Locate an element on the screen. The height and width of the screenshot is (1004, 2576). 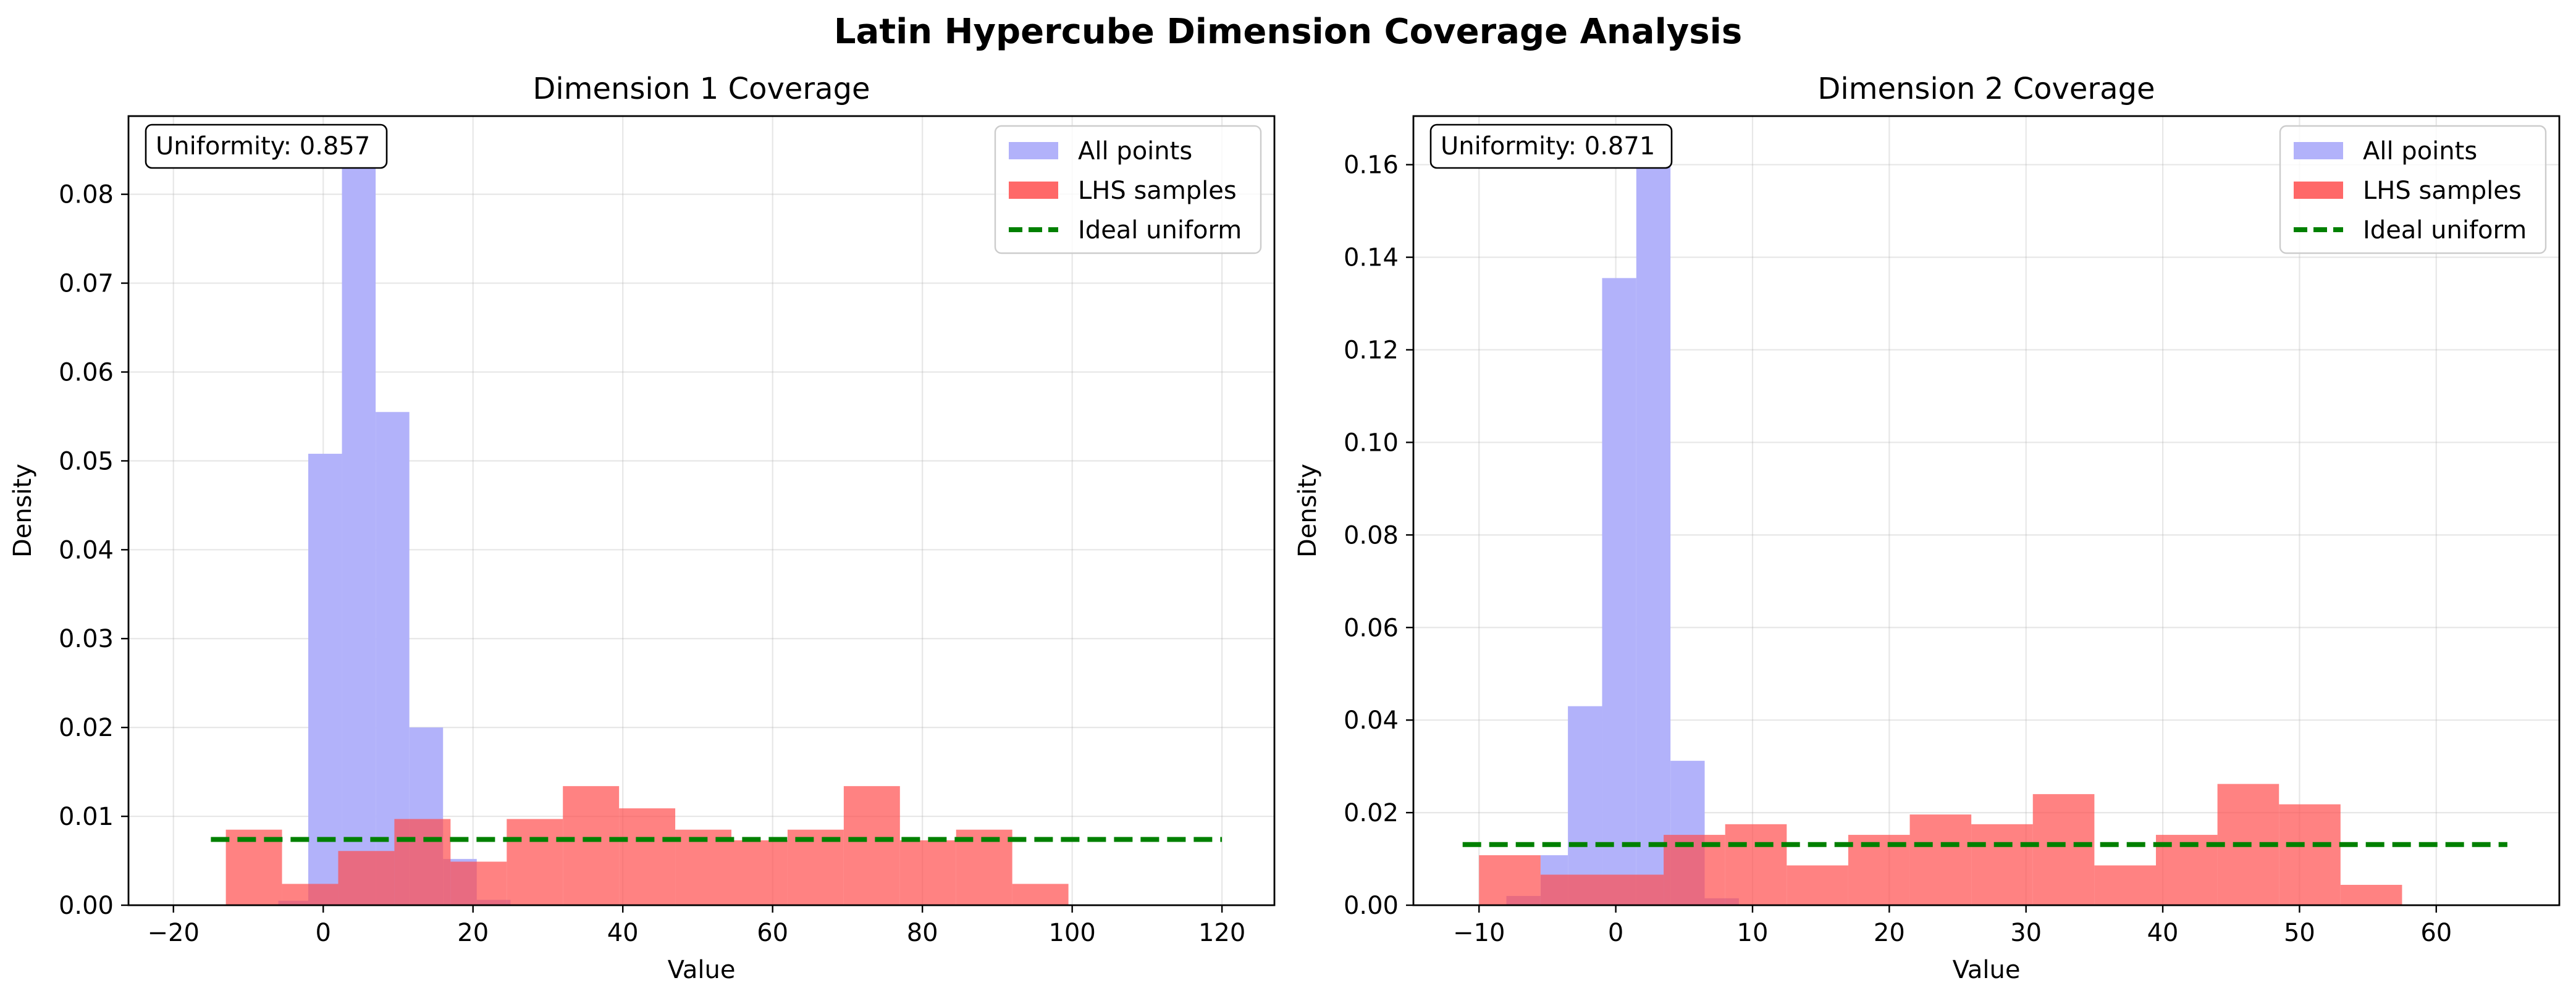
y-tick-label: 0.10 is located at coordinates (1372, 443).